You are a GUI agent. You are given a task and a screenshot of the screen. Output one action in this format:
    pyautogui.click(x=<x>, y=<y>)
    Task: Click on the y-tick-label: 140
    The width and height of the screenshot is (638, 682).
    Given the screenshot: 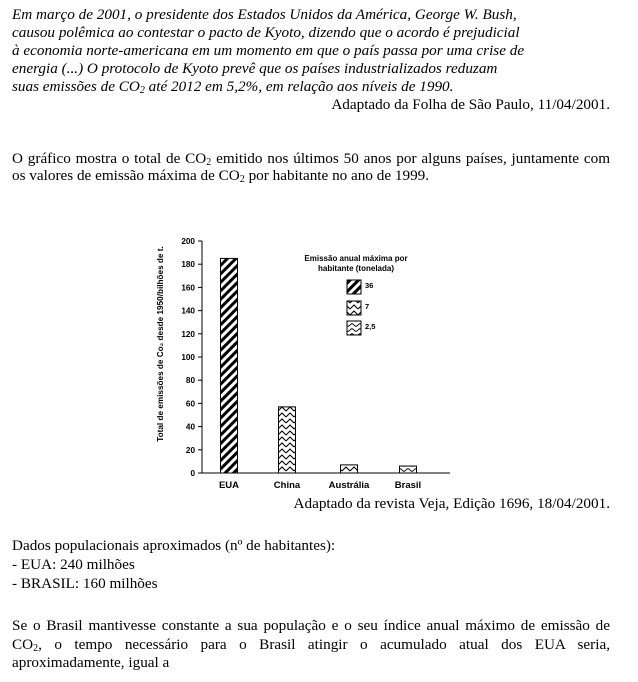 What is the action you would take?
    pyautogui.click(x=188, y=311)
    